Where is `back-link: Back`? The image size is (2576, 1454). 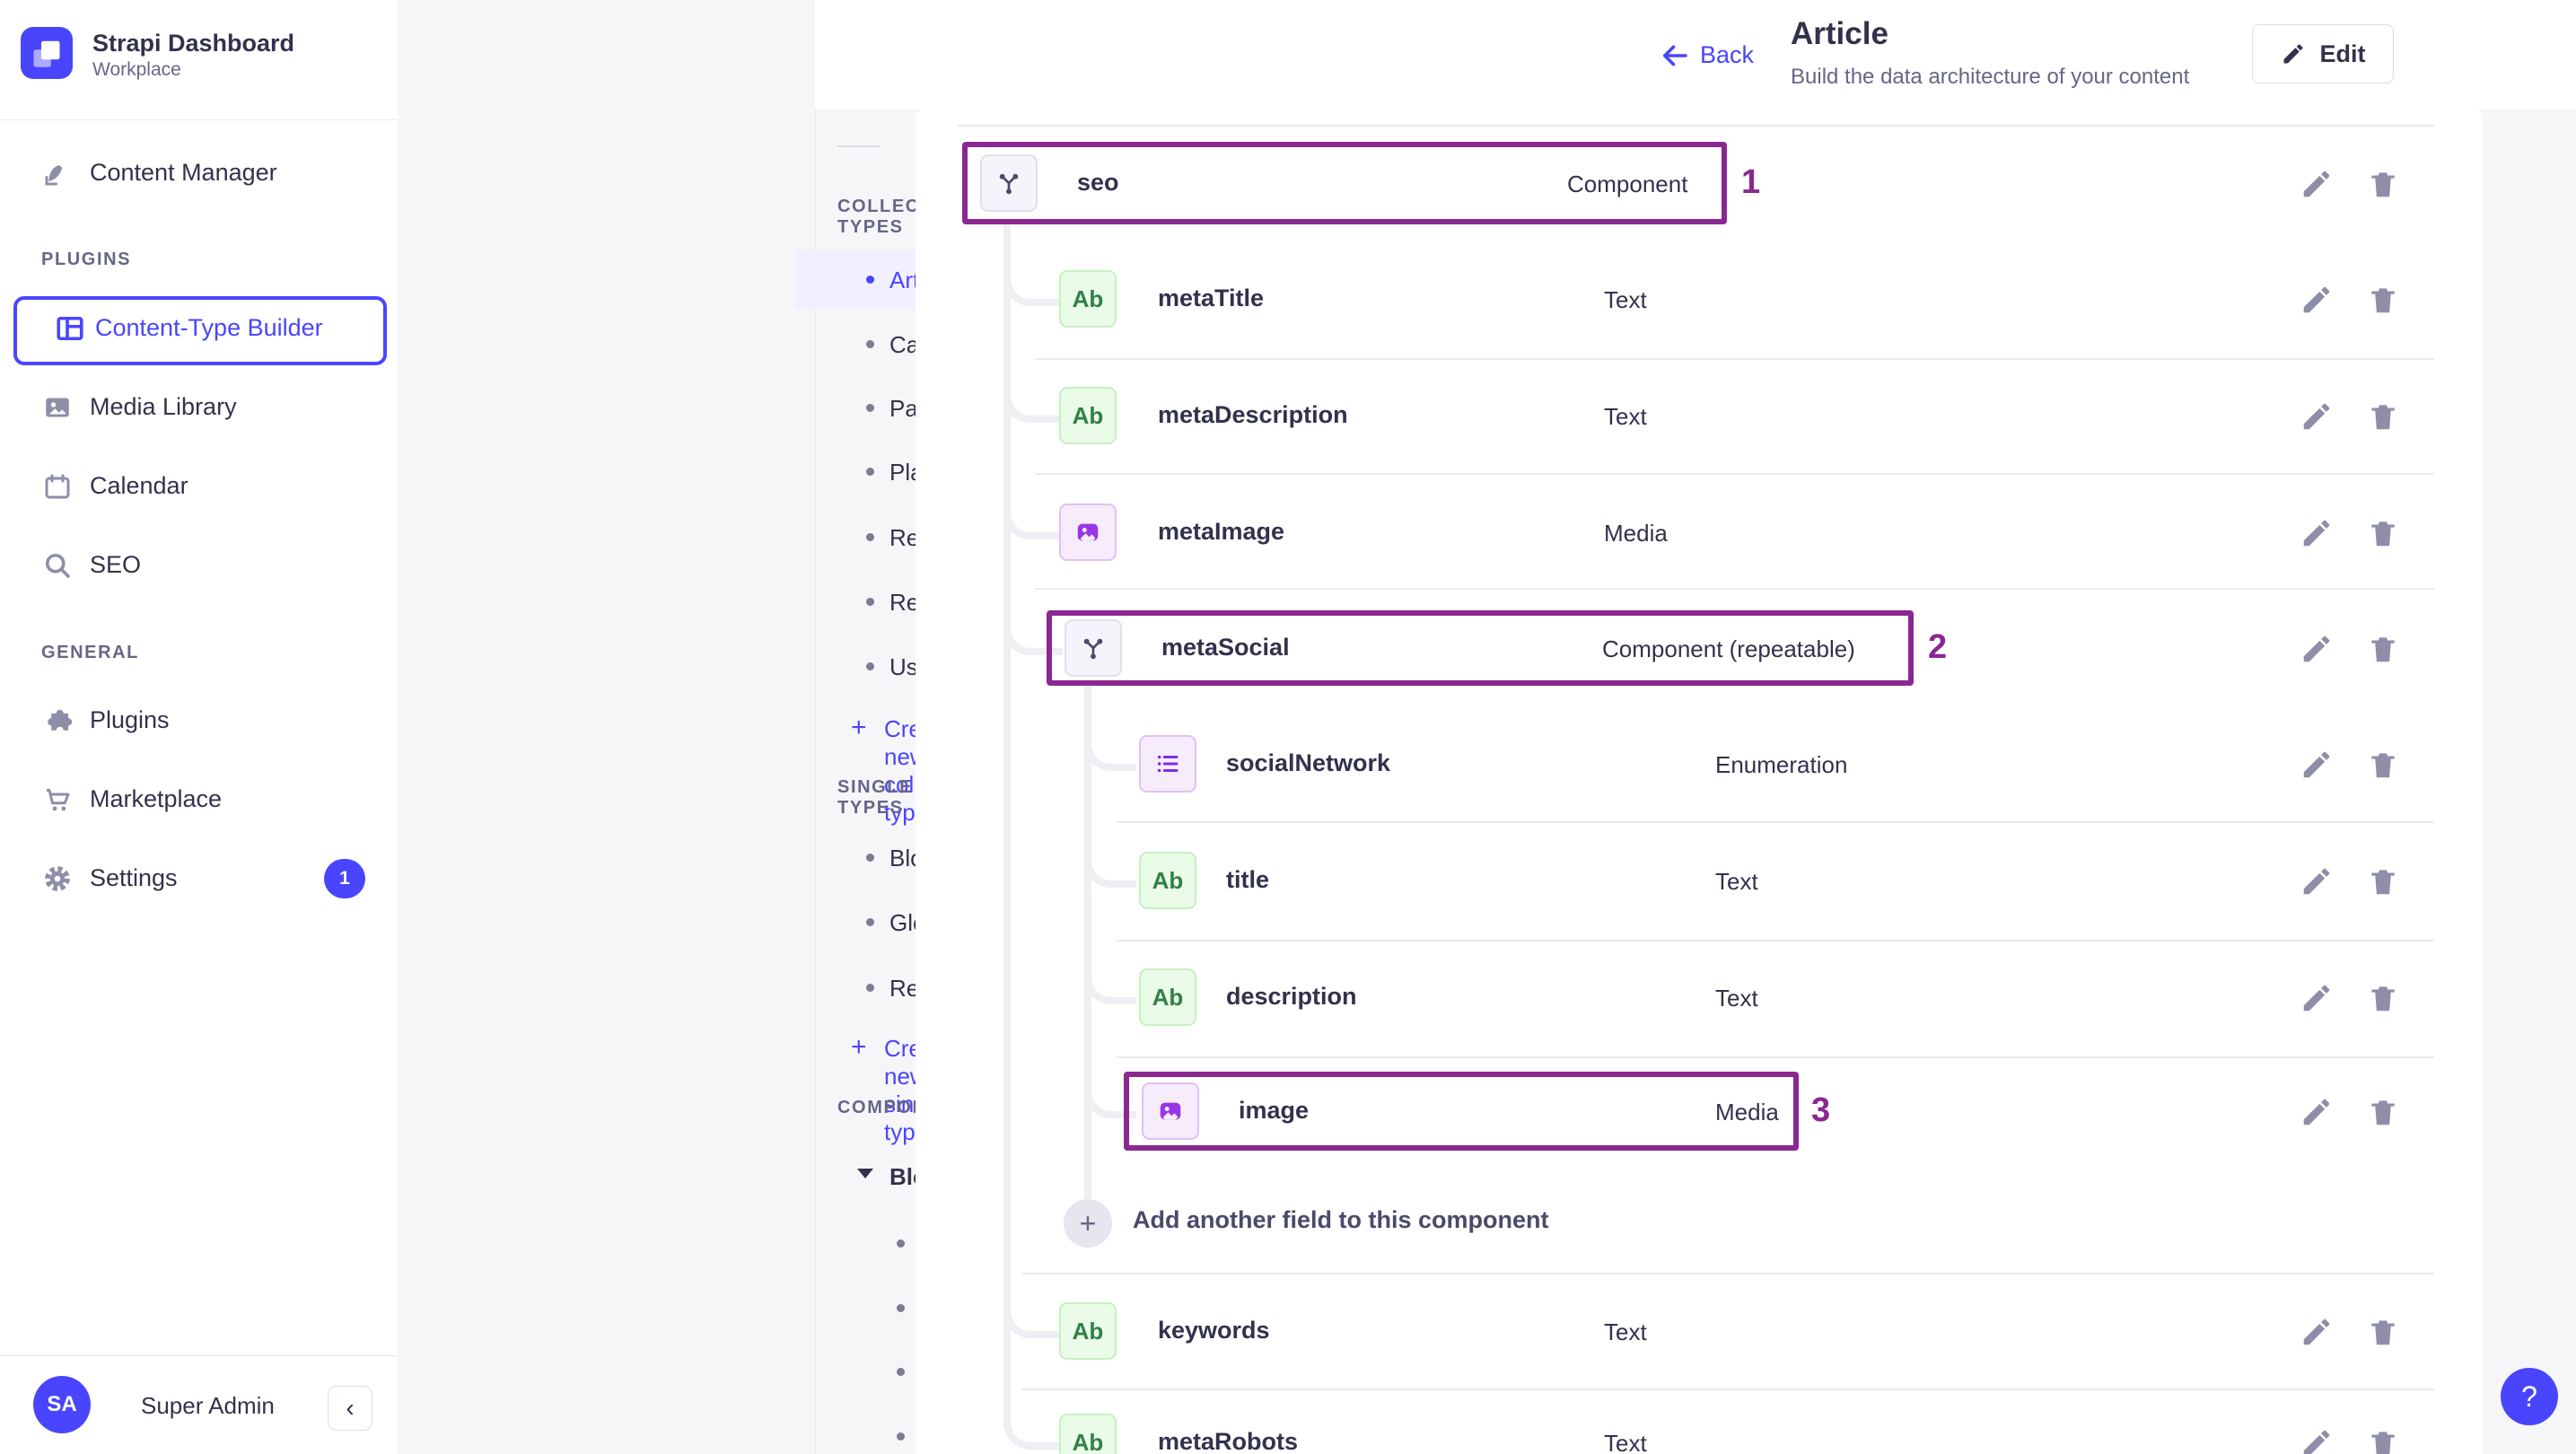 back-link: Back is located at coordinates (1727, 54).